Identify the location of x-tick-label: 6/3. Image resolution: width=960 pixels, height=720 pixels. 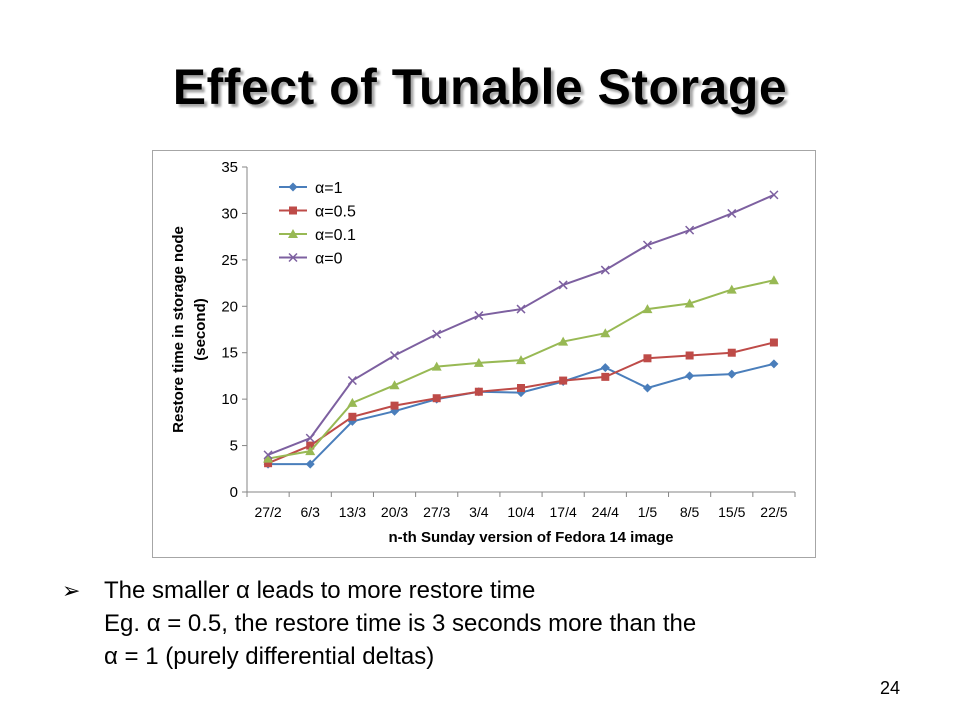
(310, 512).